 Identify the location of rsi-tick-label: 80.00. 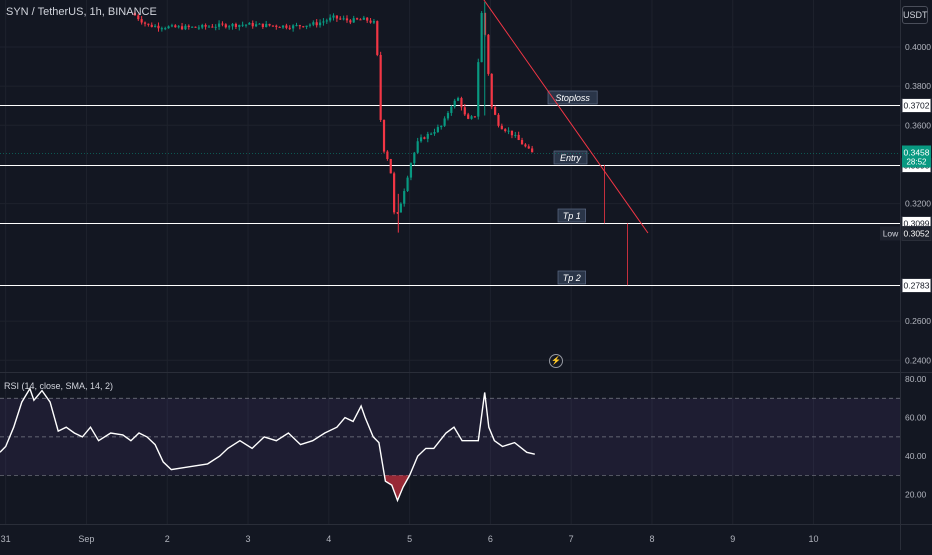
(916, 379).